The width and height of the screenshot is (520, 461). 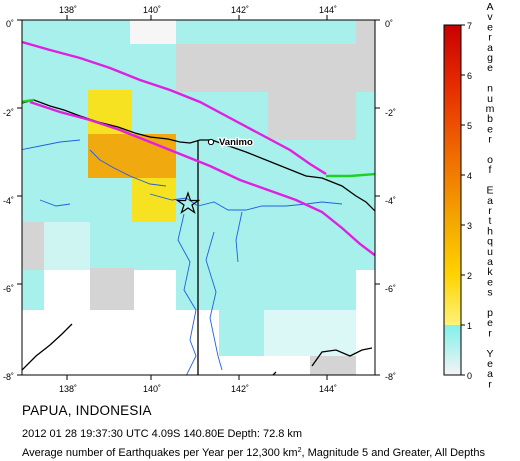 What do you see at coordinates (154, 200) in the screenshot?
I see `grid-cell-yellow` at bounding box center [154, 200].